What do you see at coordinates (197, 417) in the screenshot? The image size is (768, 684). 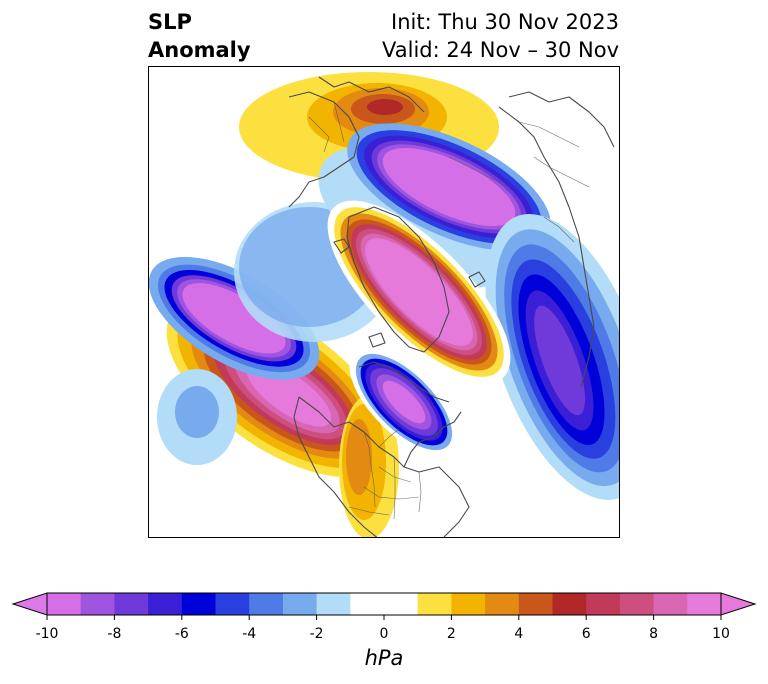 I see `negative-anomaly-pacific-small` at bounding box center [197, 417].